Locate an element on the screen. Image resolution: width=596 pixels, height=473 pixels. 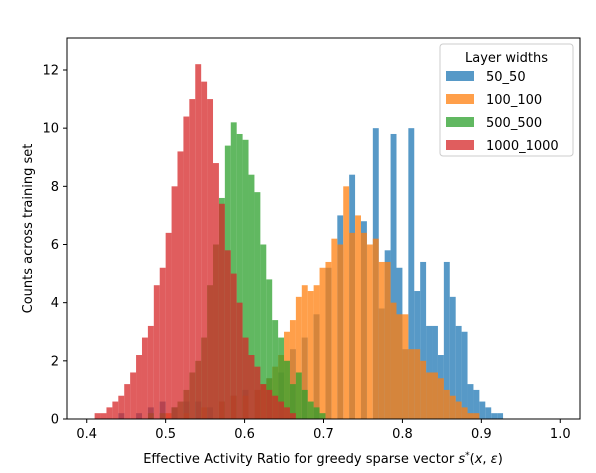
y-tick-label: 6 is located at coordinates (55, 245).